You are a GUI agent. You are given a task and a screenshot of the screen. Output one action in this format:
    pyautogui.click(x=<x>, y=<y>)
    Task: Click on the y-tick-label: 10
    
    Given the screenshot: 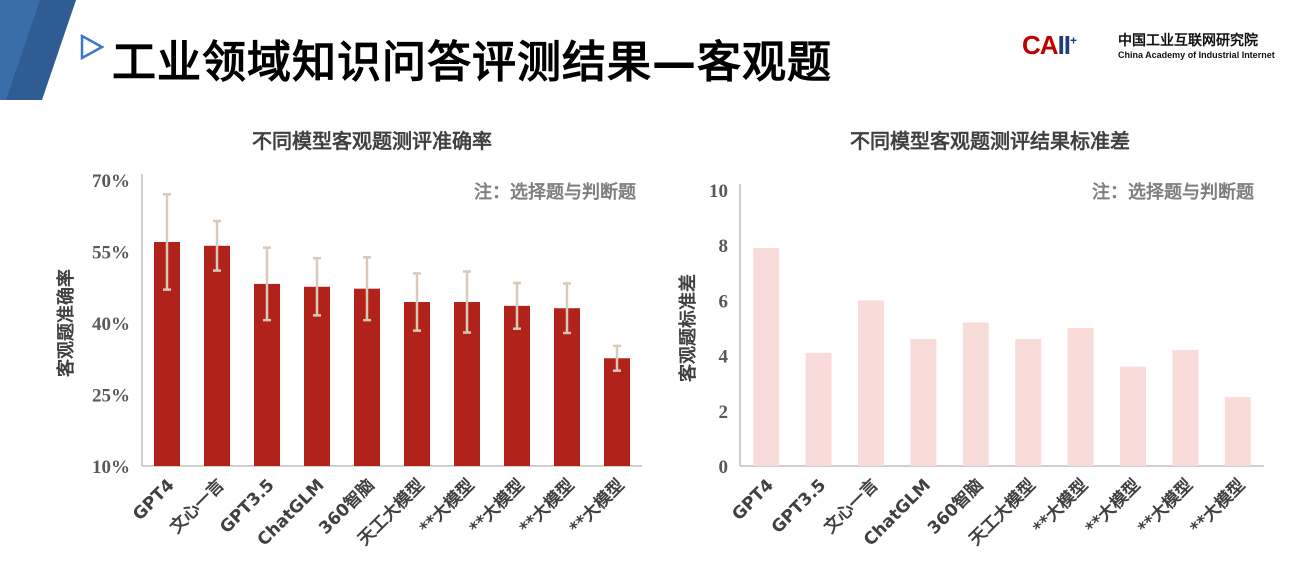 What is the action you would take?
    pyautogui.click(x=718, y=191)
    